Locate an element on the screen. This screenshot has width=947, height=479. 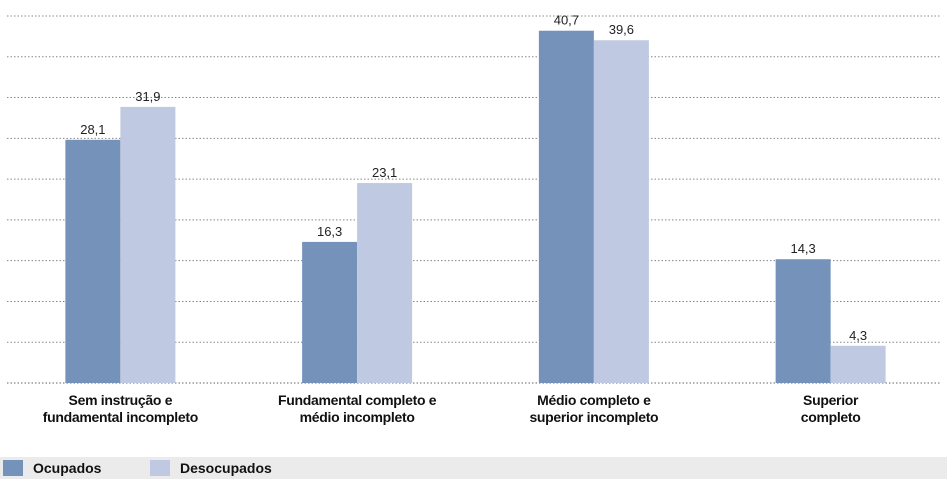
x-tick-label: Médio completo e superior incompleto is located at coordinates (594, 408).